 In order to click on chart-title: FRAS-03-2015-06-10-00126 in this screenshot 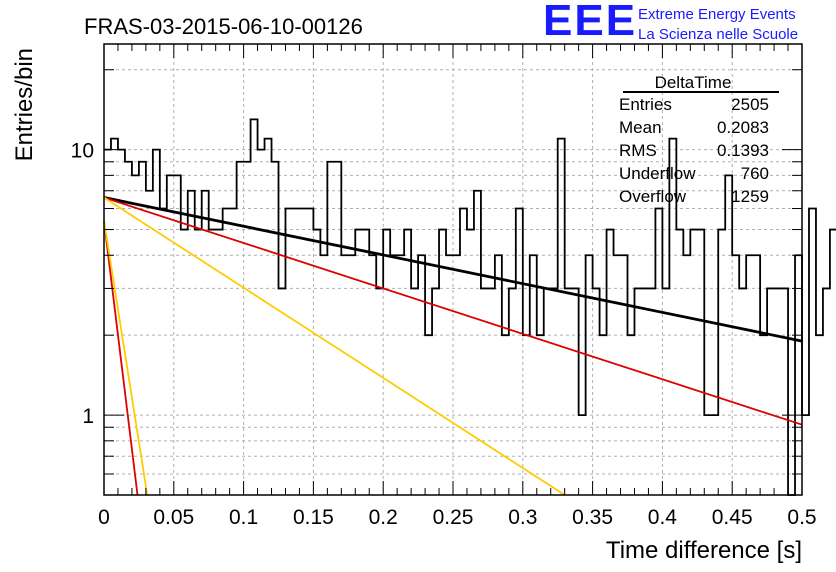, I will do `click(223, 26)`.